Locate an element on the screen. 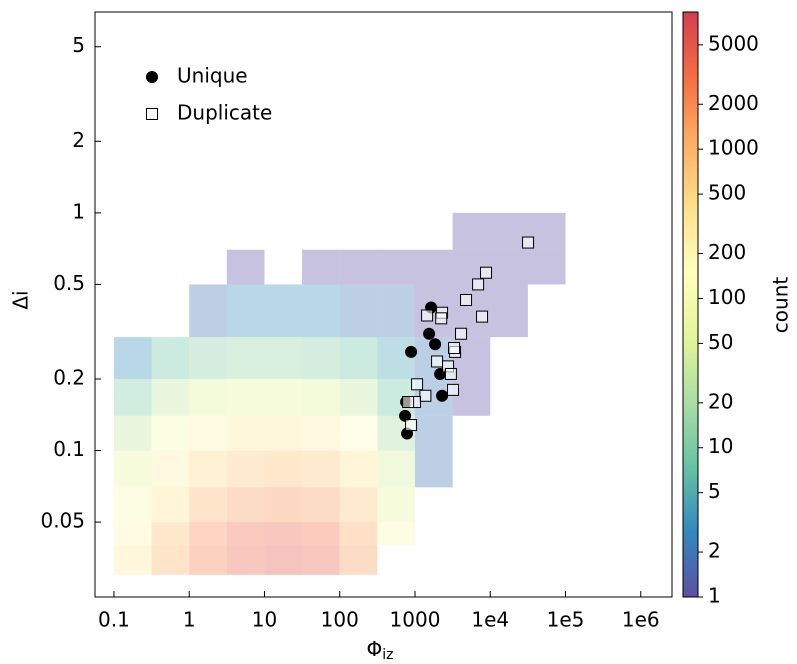  x-tick-label: 100 is located at coordinates (340, 620).